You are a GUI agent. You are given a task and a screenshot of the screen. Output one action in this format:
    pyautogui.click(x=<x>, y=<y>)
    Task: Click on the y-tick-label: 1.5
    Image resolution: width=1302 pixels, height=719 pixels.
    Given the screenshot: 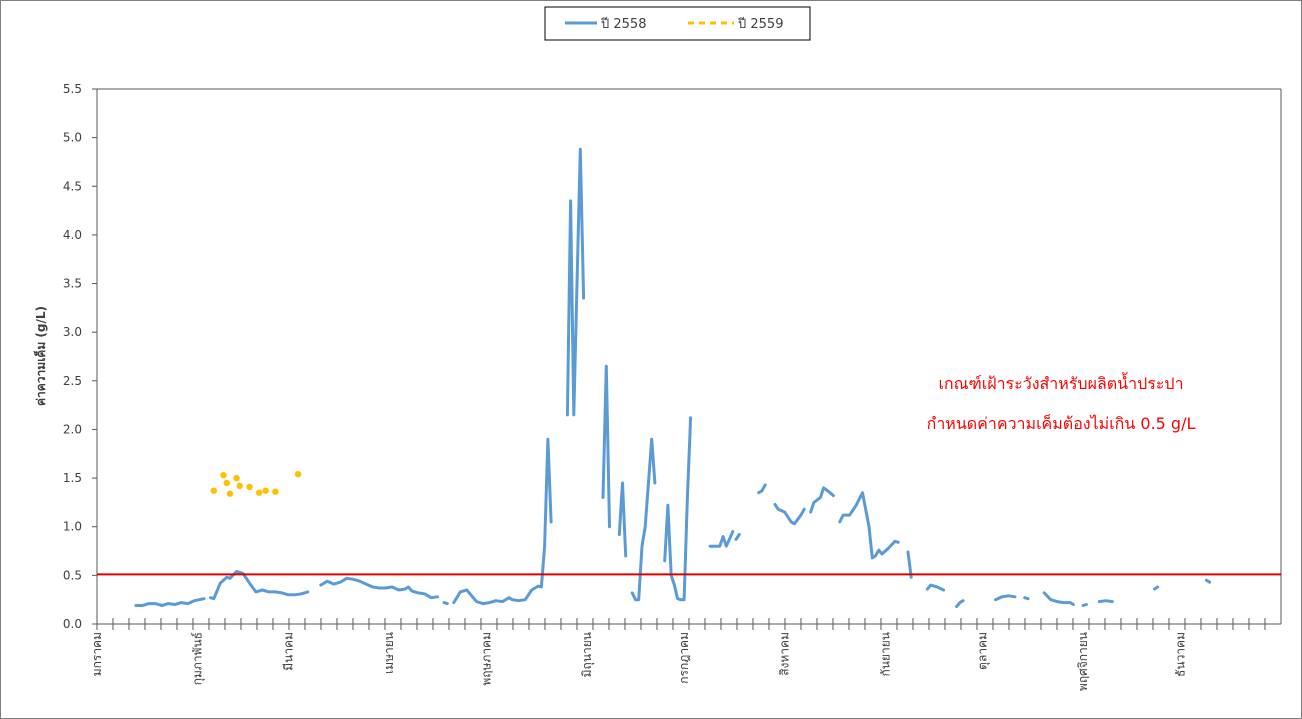 What is the action you would take?
    pyautogui.click(x=72, y=478)
    